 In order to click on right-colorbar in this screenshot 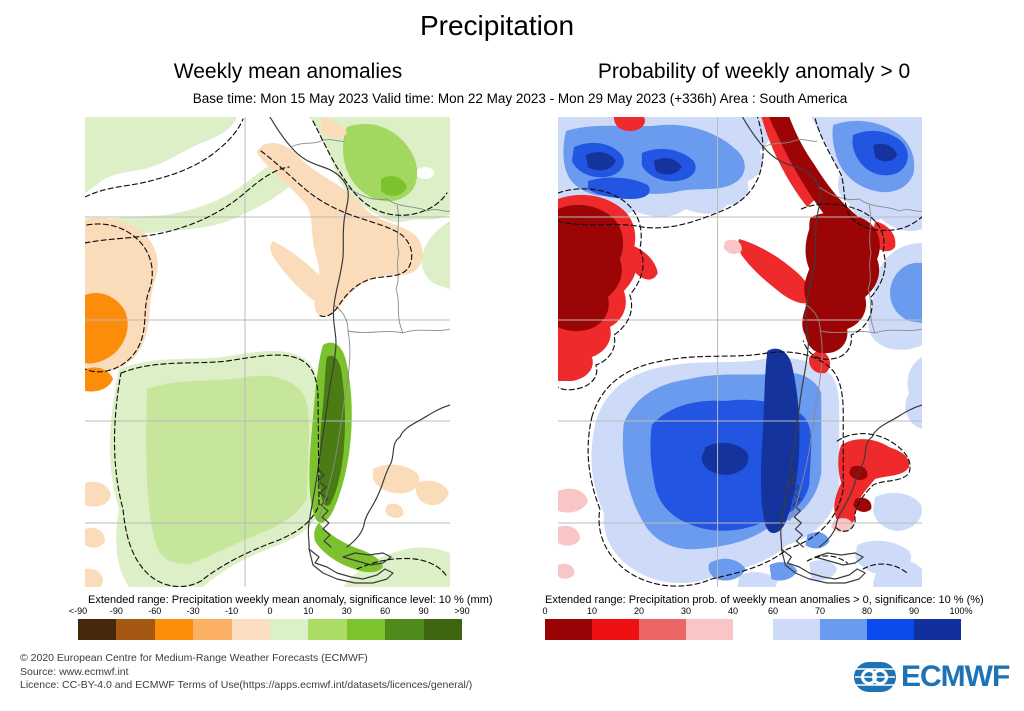, I will do `click(753, 629)`.